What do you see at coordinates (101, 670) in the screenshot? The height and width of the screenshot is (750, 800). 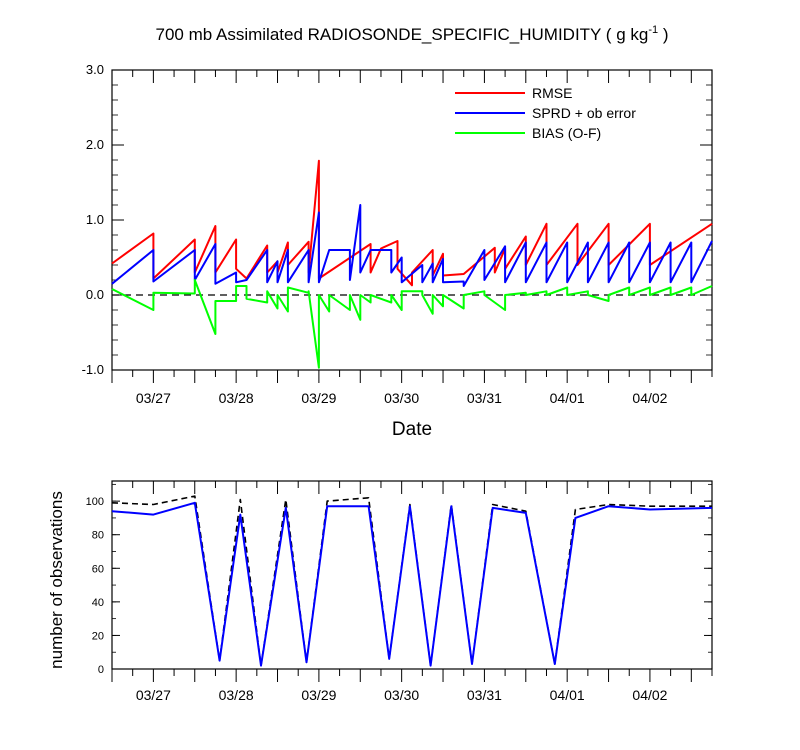 I see `y-tick-label: 0` at bounding box center [101, 670].